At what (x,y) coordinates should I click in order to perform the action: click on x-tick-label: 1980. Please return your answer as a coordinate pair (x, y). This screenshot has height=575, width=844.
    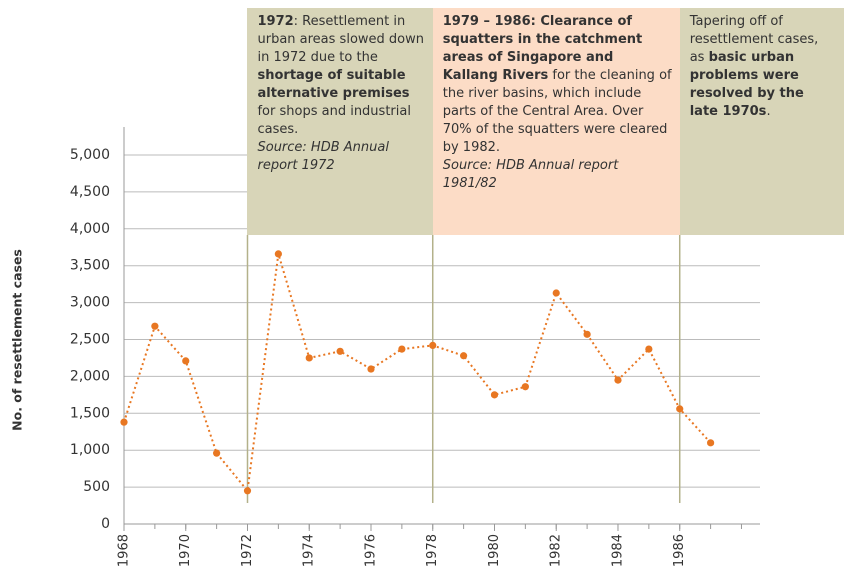
    Looking at the image, I should click on (494, 550).